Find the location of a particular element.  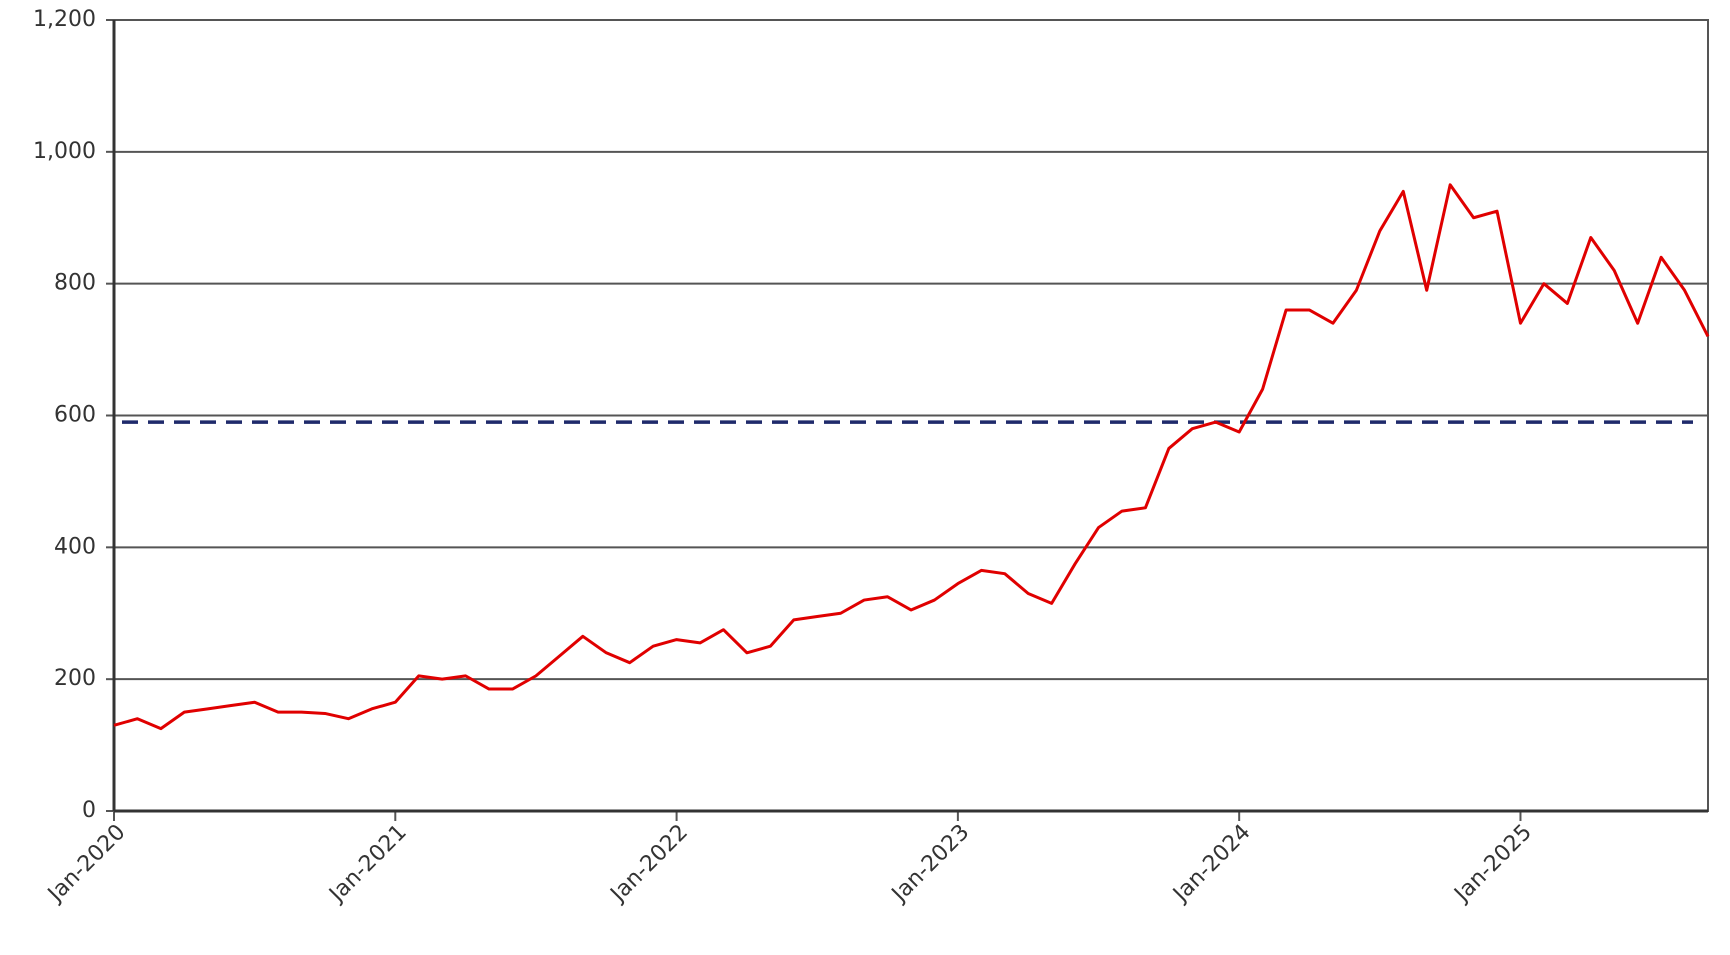

x-tick-label: Jan-2022 is located at coordinates (649, 864).